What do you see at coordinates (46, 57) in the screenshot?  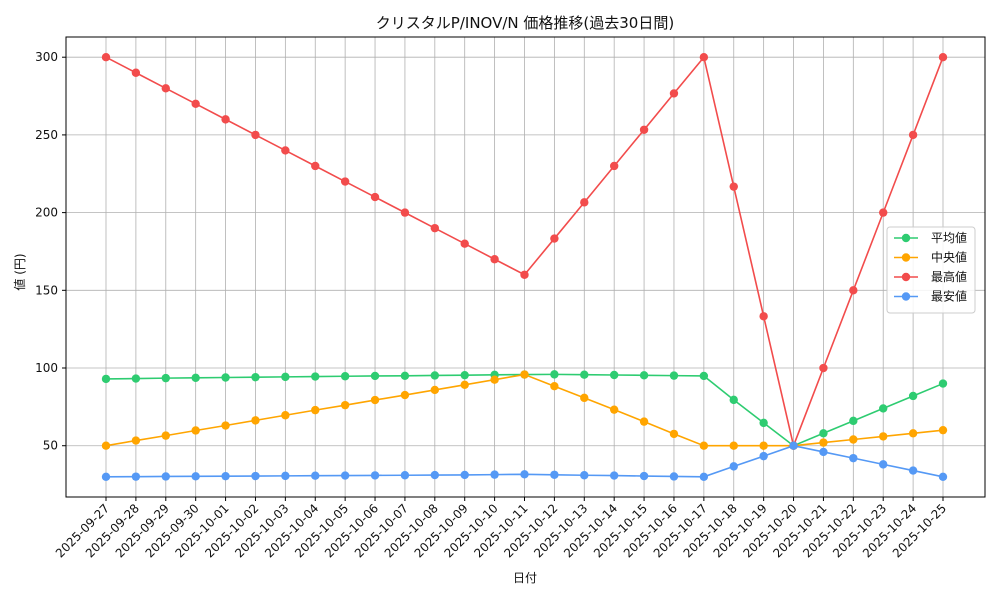 I see `y-tick-label: 300` at bounding box center [46, 57].